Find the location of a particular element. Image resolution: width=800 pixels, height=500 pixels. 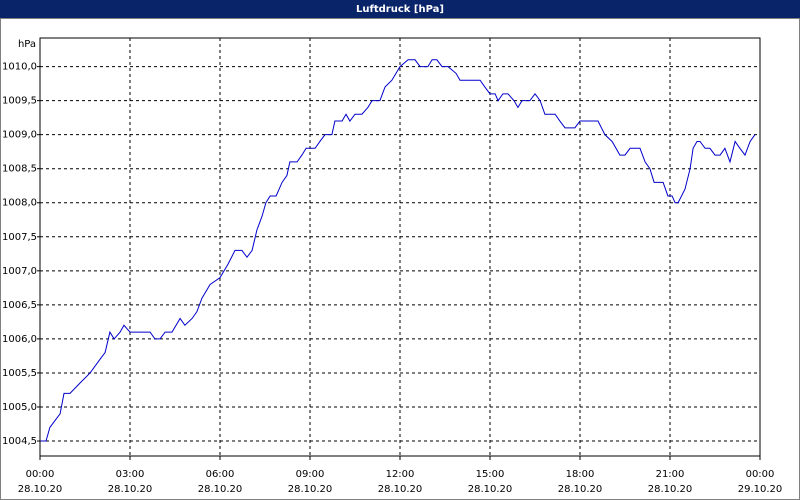

x-tick-date: 29.10.20 is located at coordinates (760, 489).